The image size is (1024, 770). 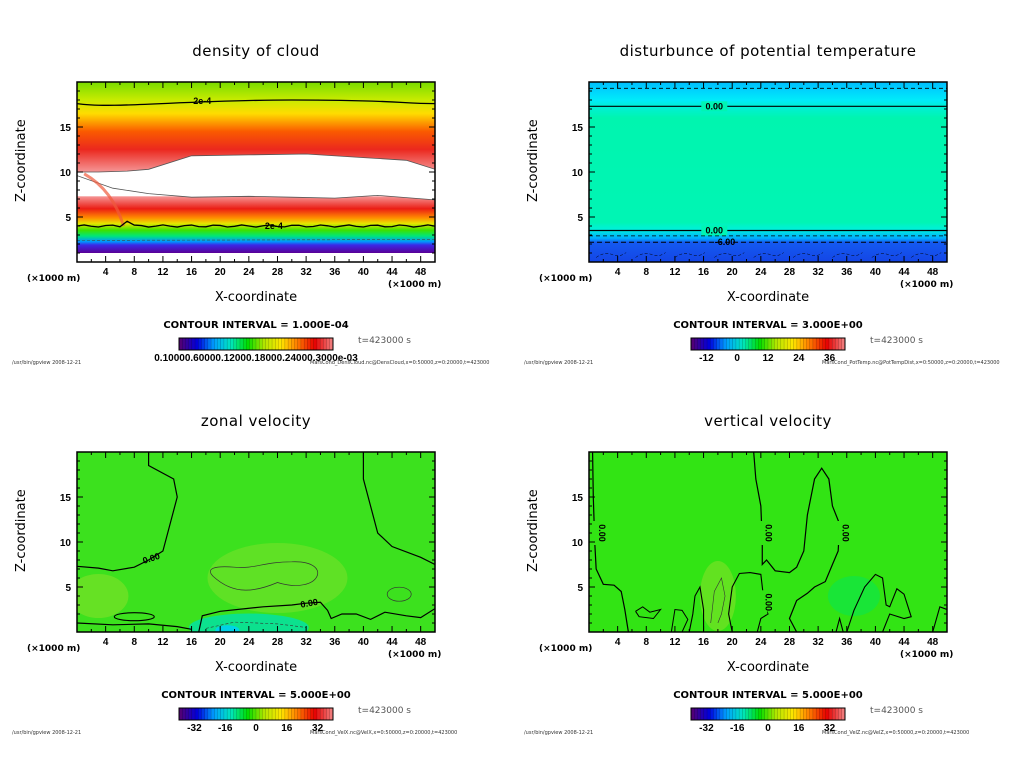 What do you see at coordinates (256, 257) in the screenshot?
I see `heatmap-band` at bounding box center [256, 257].